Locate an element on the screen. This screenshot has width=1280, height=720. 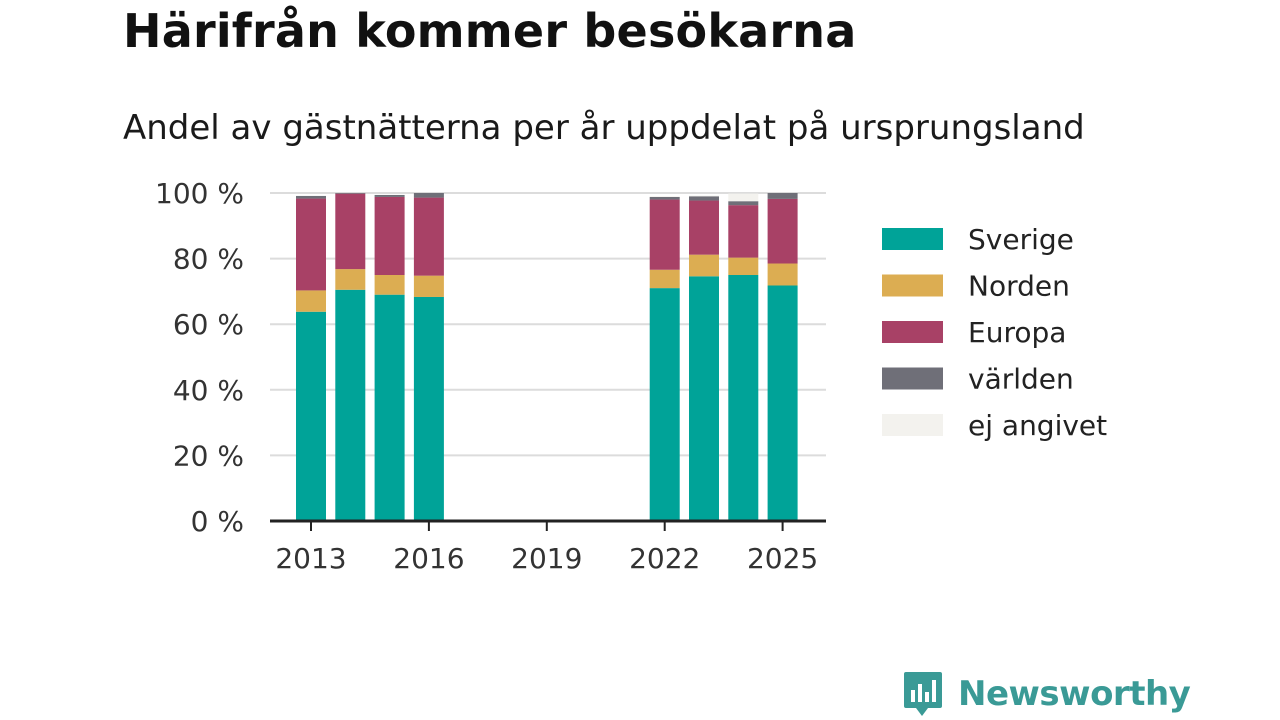
legend-label: Sverige is located at coordinates (1021, 239).